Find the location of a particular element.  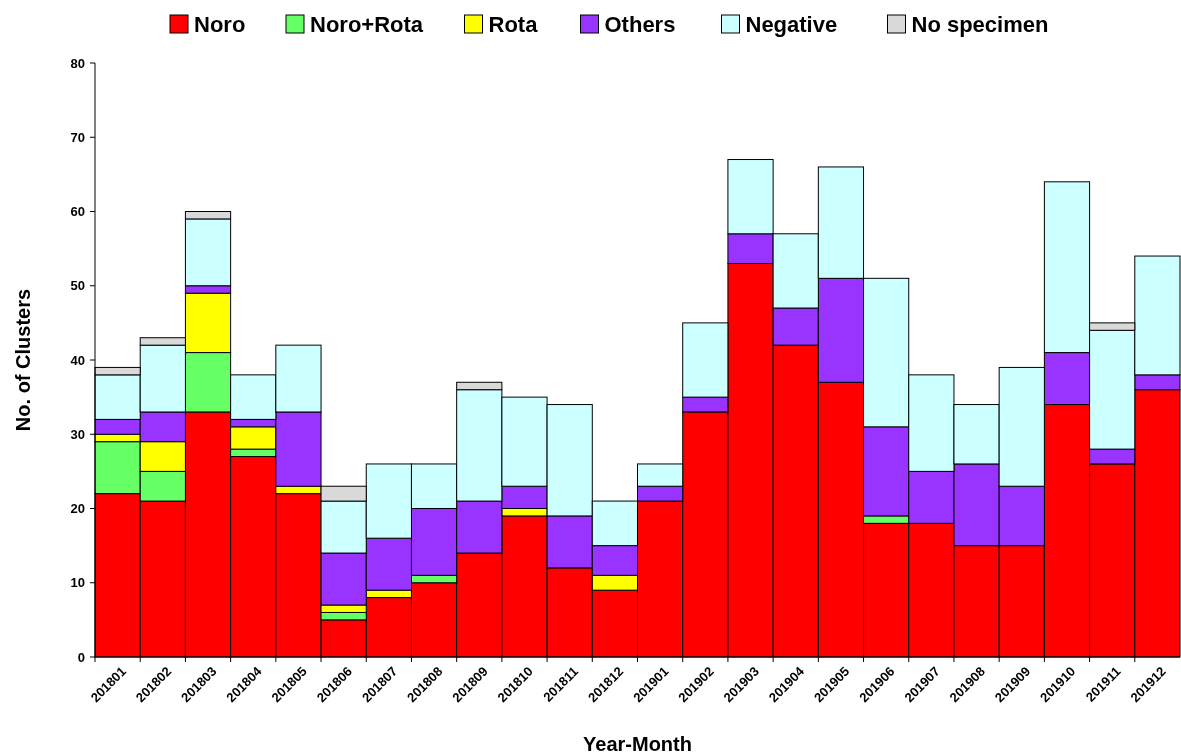

y-tick-label: 50 is located at coordinates (77, 286).